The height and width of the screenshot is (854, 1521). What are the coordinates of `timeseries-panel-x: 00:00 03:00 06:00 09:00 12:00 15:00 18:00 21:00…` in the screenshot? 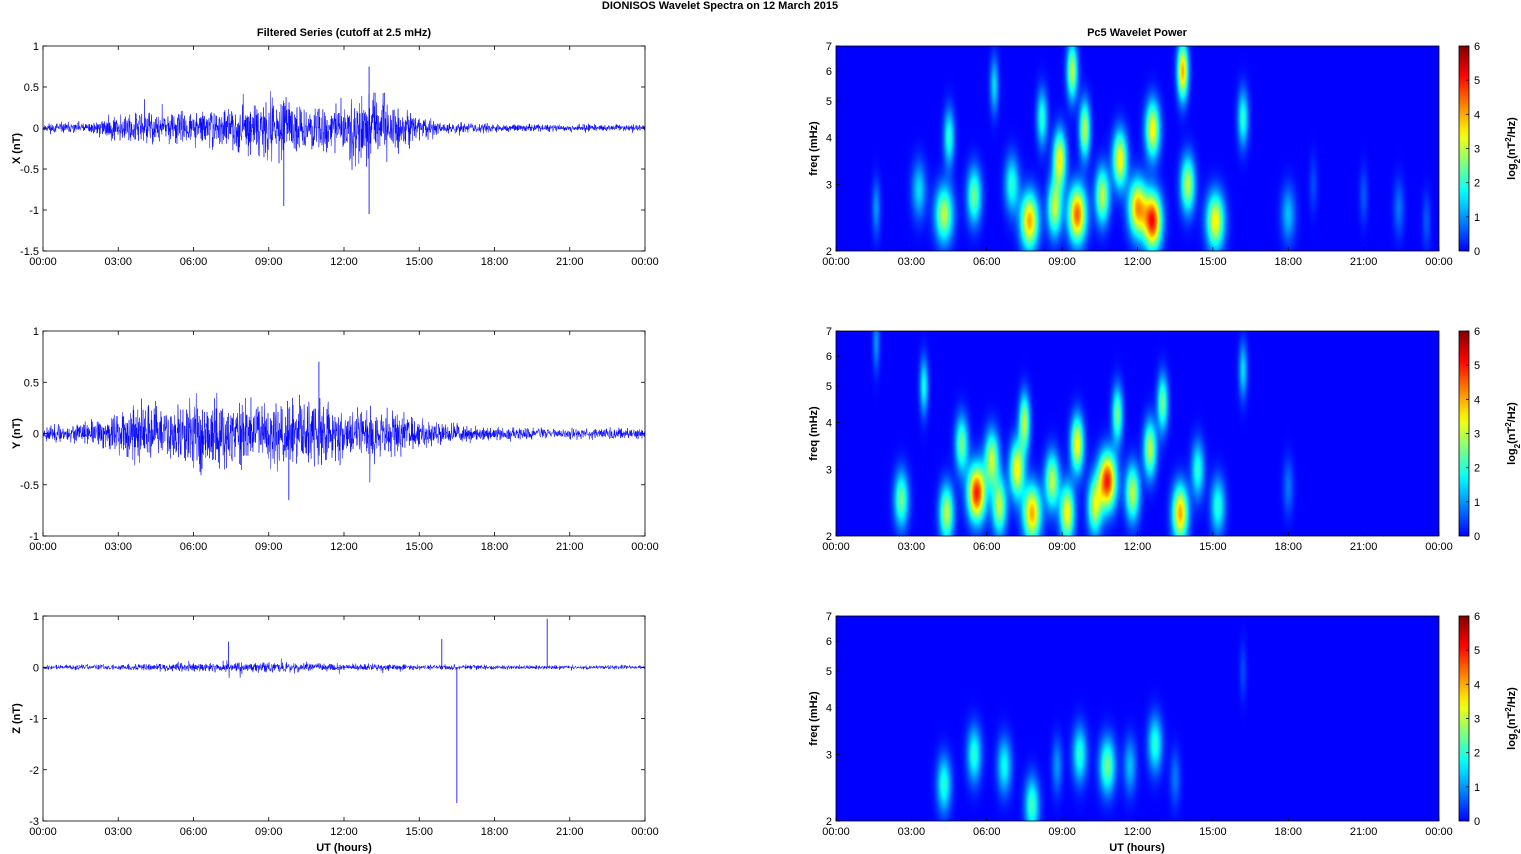 It's located at (335, 154).